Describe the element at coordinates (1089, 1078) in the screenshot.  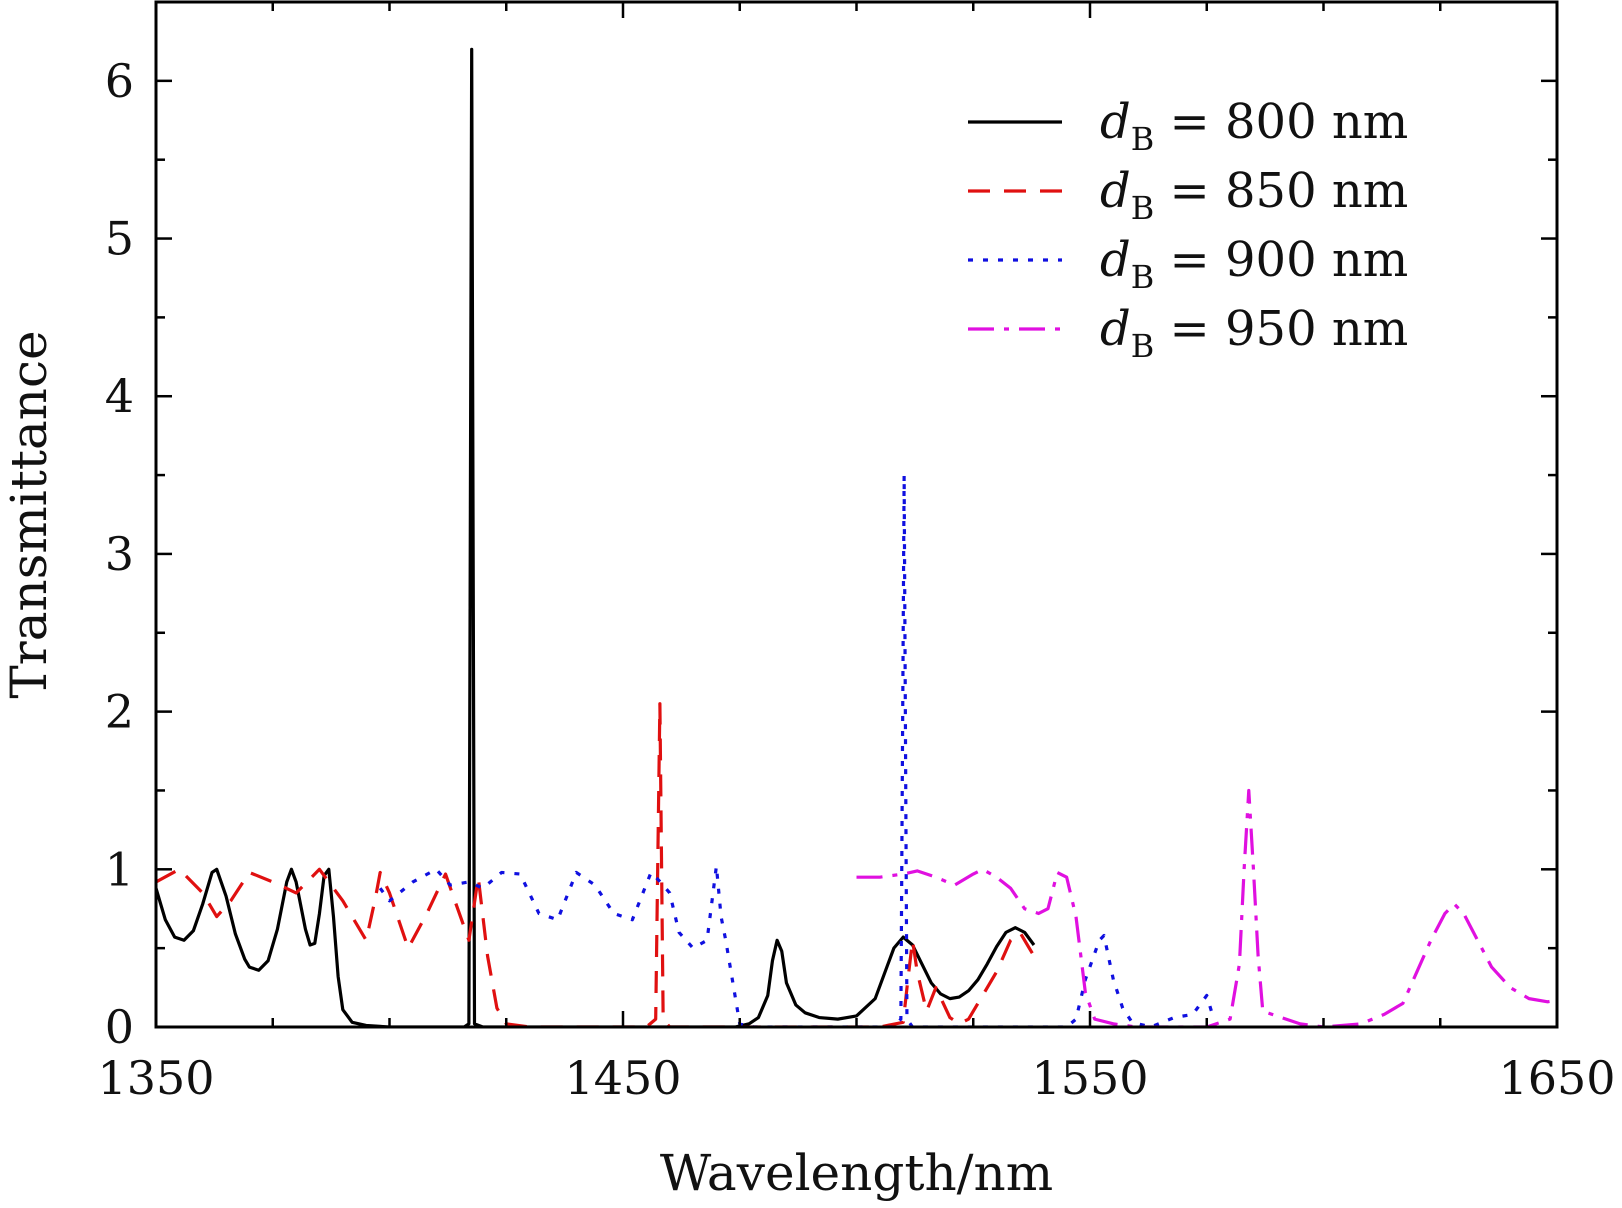
I see `x-tick-label: 1550` at that location.